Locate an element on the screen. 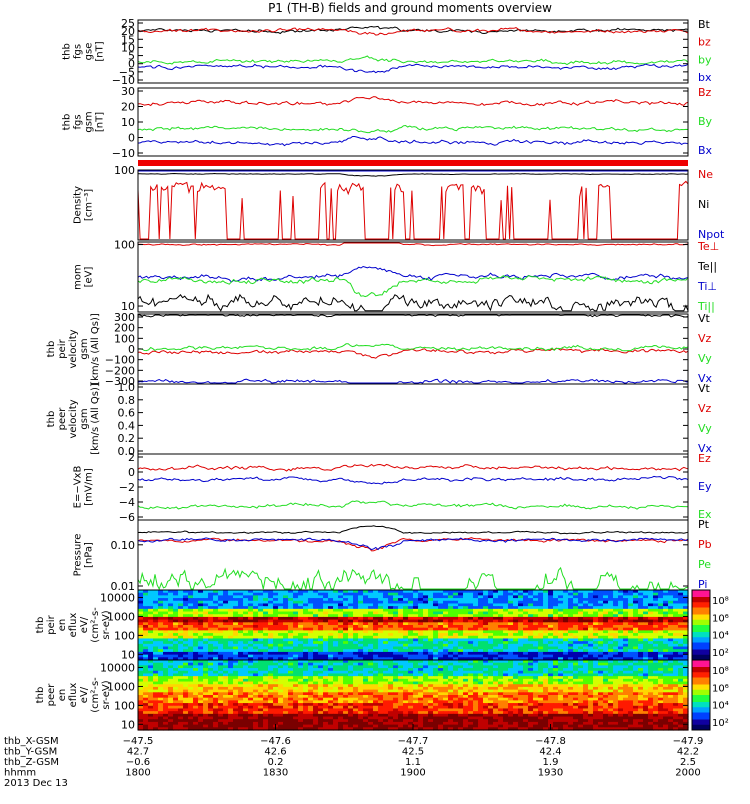  ylabel-line: gse is located at coordinates (89, 52).